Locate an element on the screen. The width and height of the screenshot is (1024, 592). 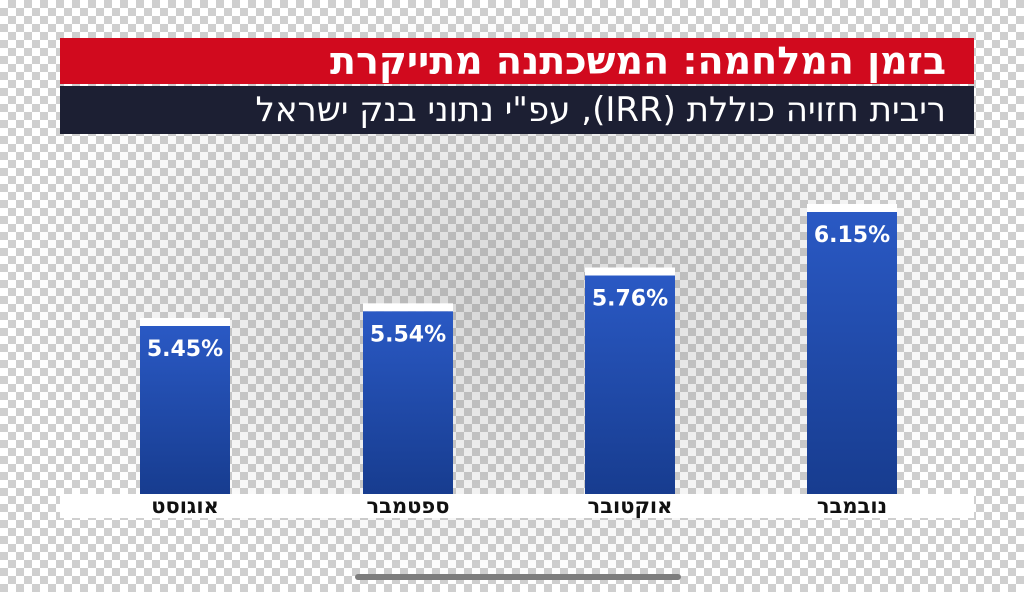
category-label: ספטמבר is located at coordinates (408, 506).